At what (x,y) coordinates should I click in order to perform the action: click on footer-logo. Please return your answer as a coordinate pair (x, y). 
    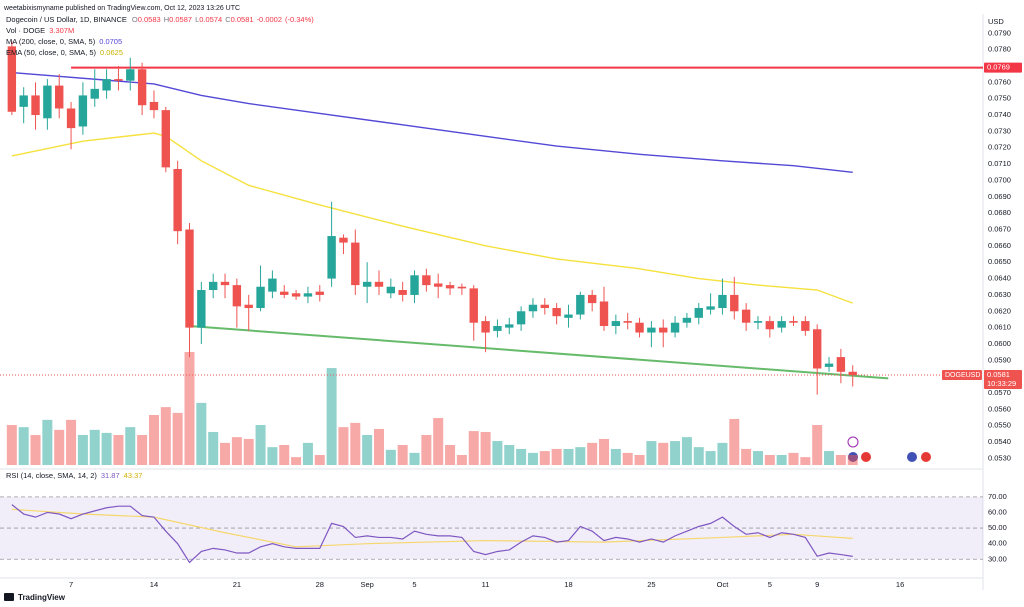
    Looking at the image, I should click on (9, 597).